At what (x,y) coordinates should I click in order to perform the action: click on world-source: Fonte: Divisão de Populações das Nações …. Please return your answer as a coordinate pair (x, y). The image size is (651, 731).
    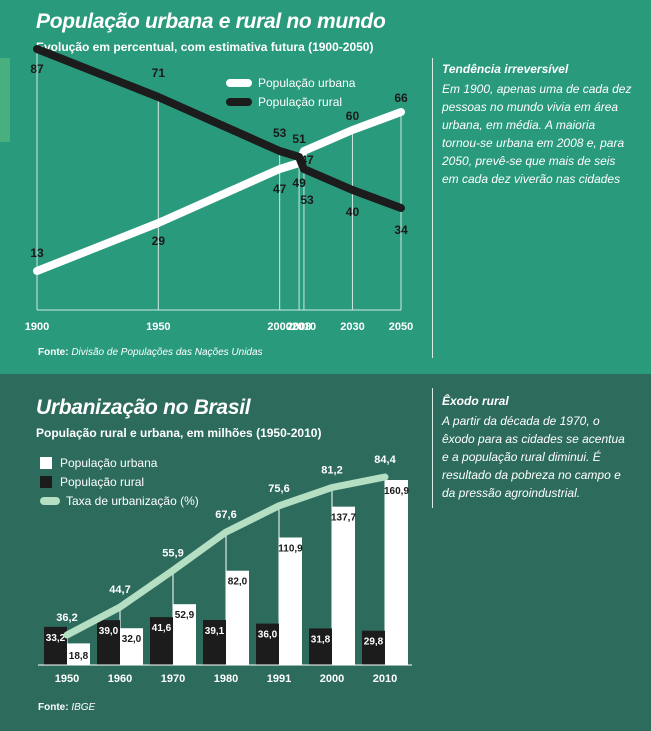
    Looking at the image, I should click on (150, 352).